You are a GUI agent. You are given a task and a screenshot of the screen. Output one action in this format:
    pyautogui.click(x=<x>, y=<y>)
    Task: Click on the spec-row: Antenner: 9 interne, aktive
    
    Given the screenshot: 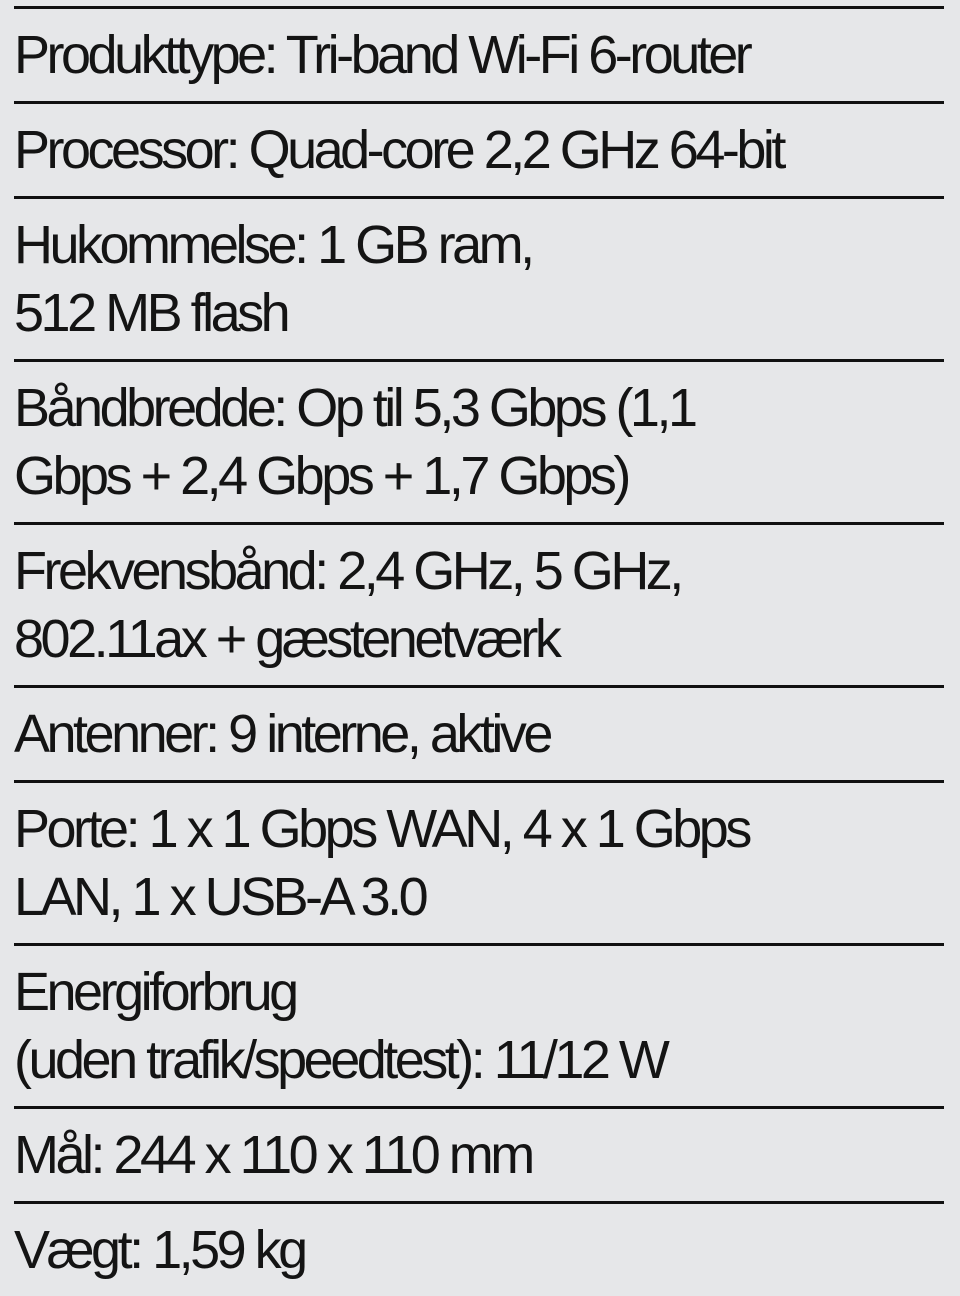 What is the action you would take?
    pyautogui.click(x=479, y=734)
    